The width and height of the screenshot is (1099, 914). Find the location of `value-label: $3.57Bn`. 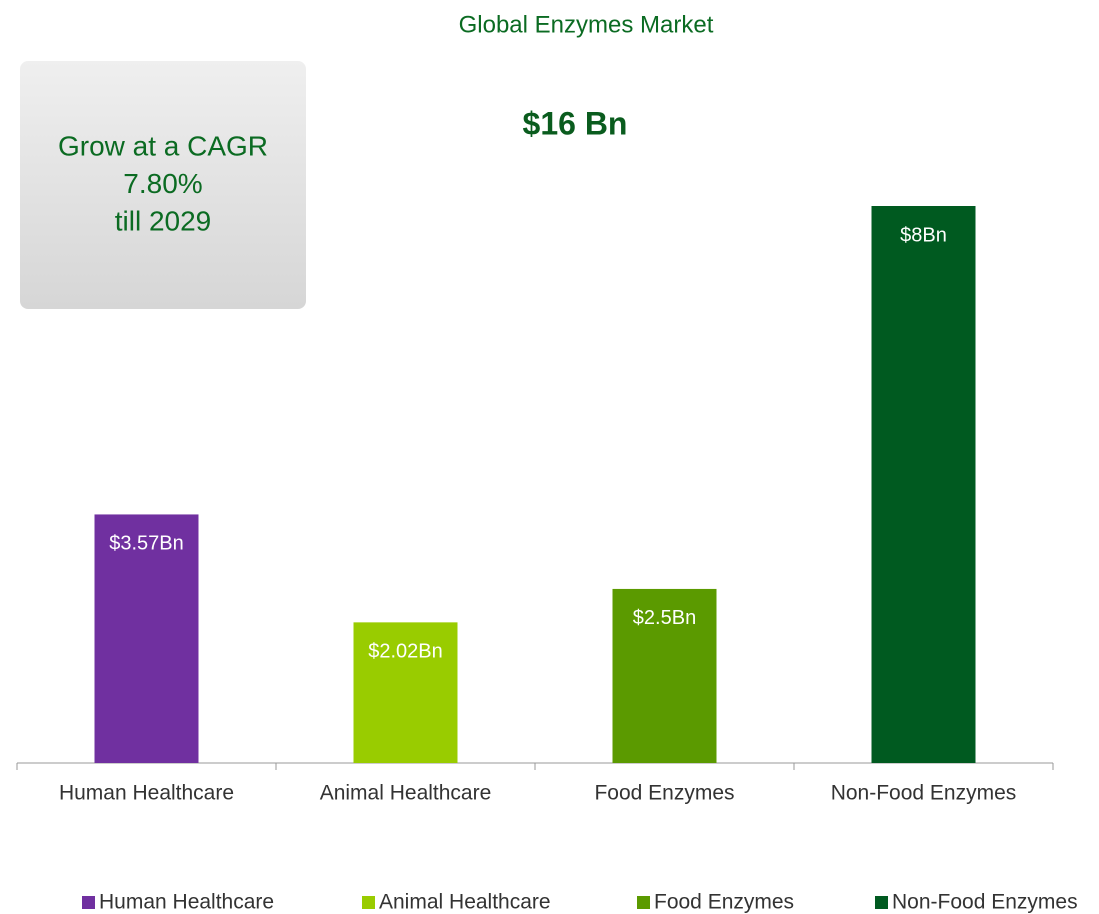

value-label: $3.57Bn is located at coordinates (146, 544).